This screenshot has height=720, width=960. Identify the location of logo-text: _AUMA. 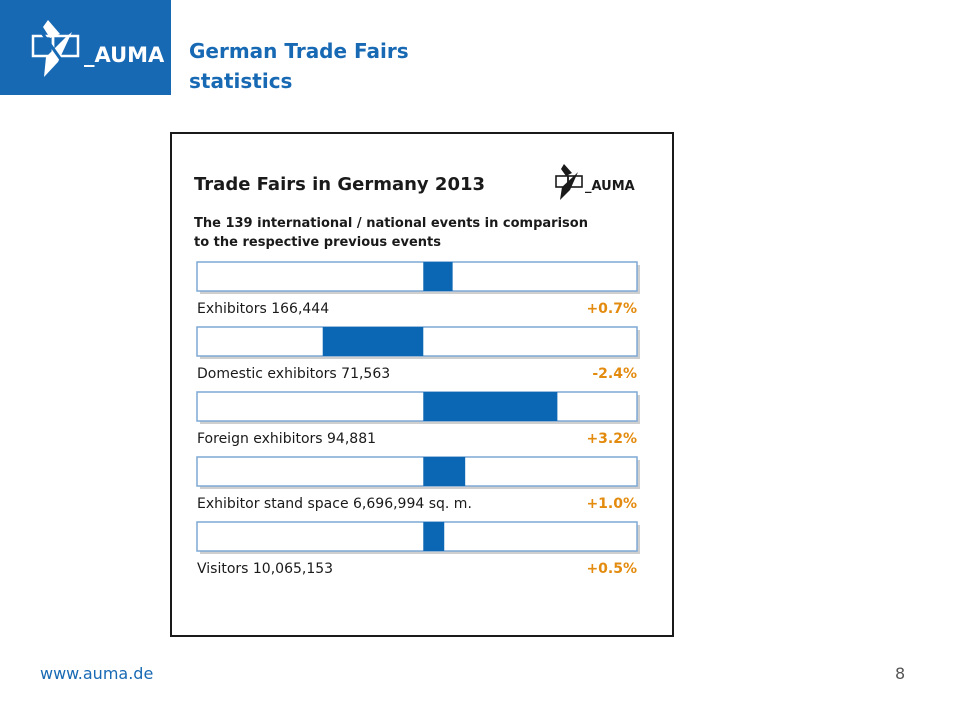
(124, 55).